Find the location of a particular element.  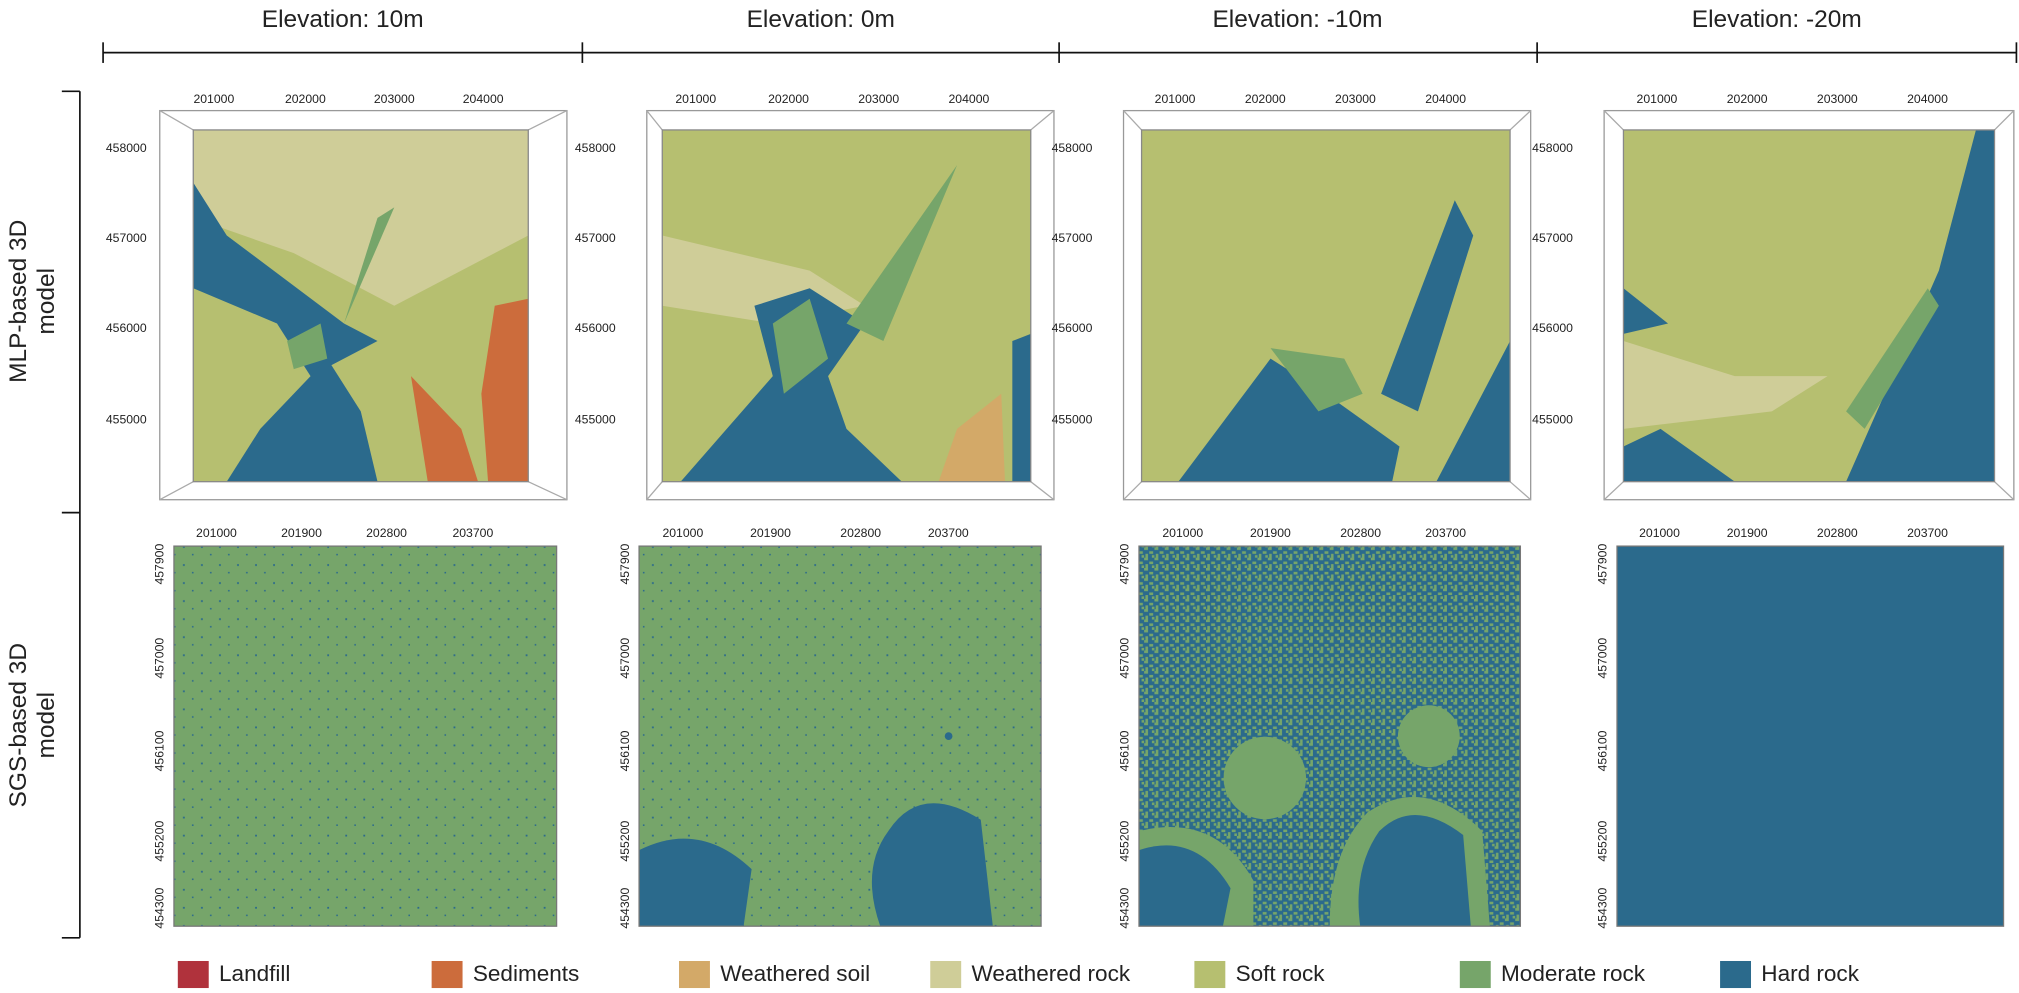

column-title: Elevation: 10m is located at coordinates (343, 19).